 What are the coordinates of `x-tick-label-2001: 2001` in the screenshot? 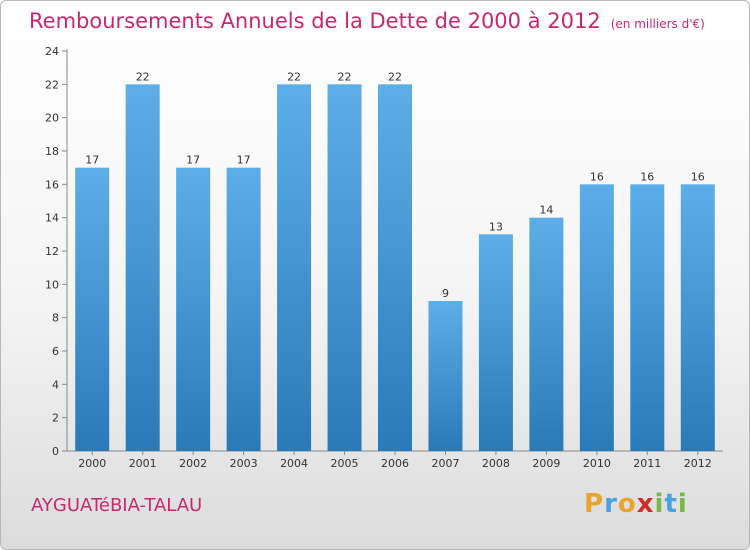 It's located at (143, 463).